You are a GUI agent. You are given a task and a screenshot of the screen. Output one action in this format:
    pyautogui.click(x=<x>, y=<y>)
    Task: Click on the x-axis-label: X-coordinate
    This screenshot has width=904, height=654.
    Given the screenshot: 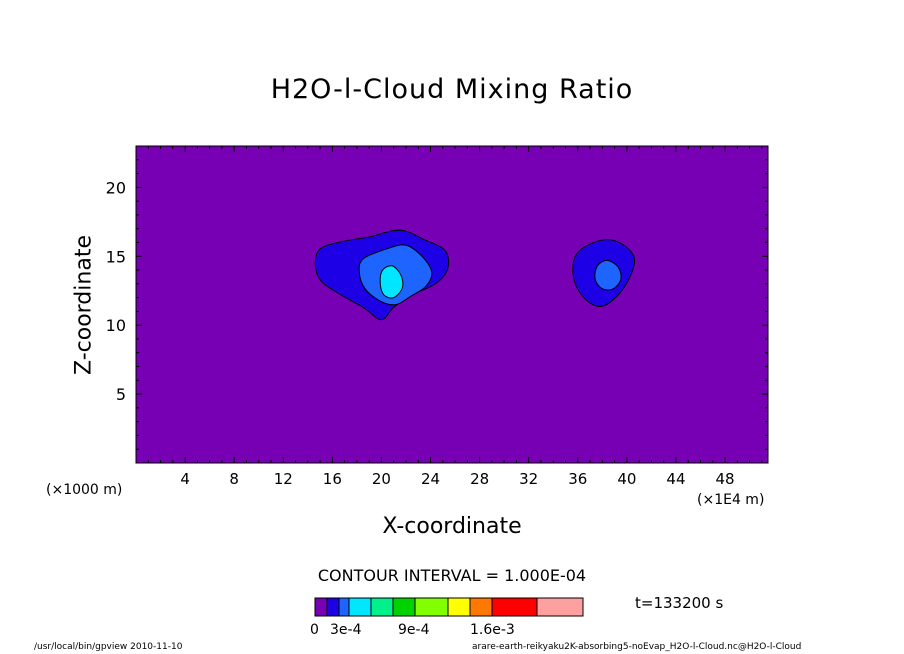 What is the action you would take?
    pyautogui.click(x=452, y=526)
    